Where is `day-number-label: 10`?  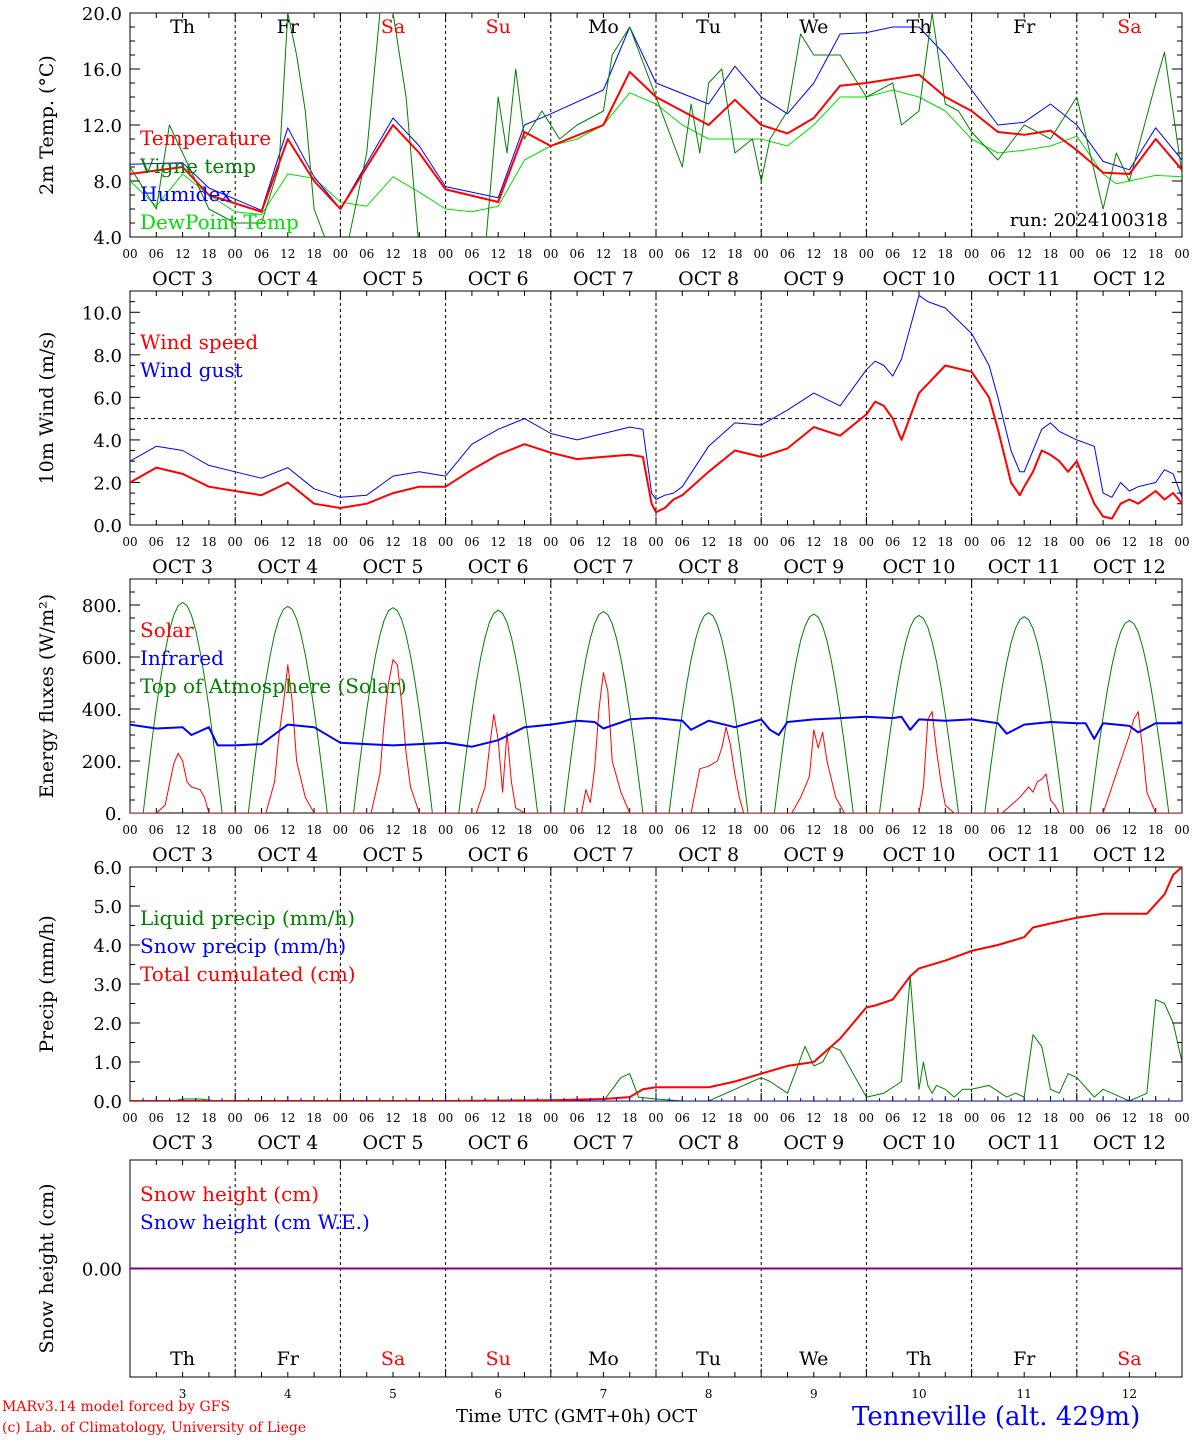 day-number-label: 10 is located at coordinates (918, 1394).